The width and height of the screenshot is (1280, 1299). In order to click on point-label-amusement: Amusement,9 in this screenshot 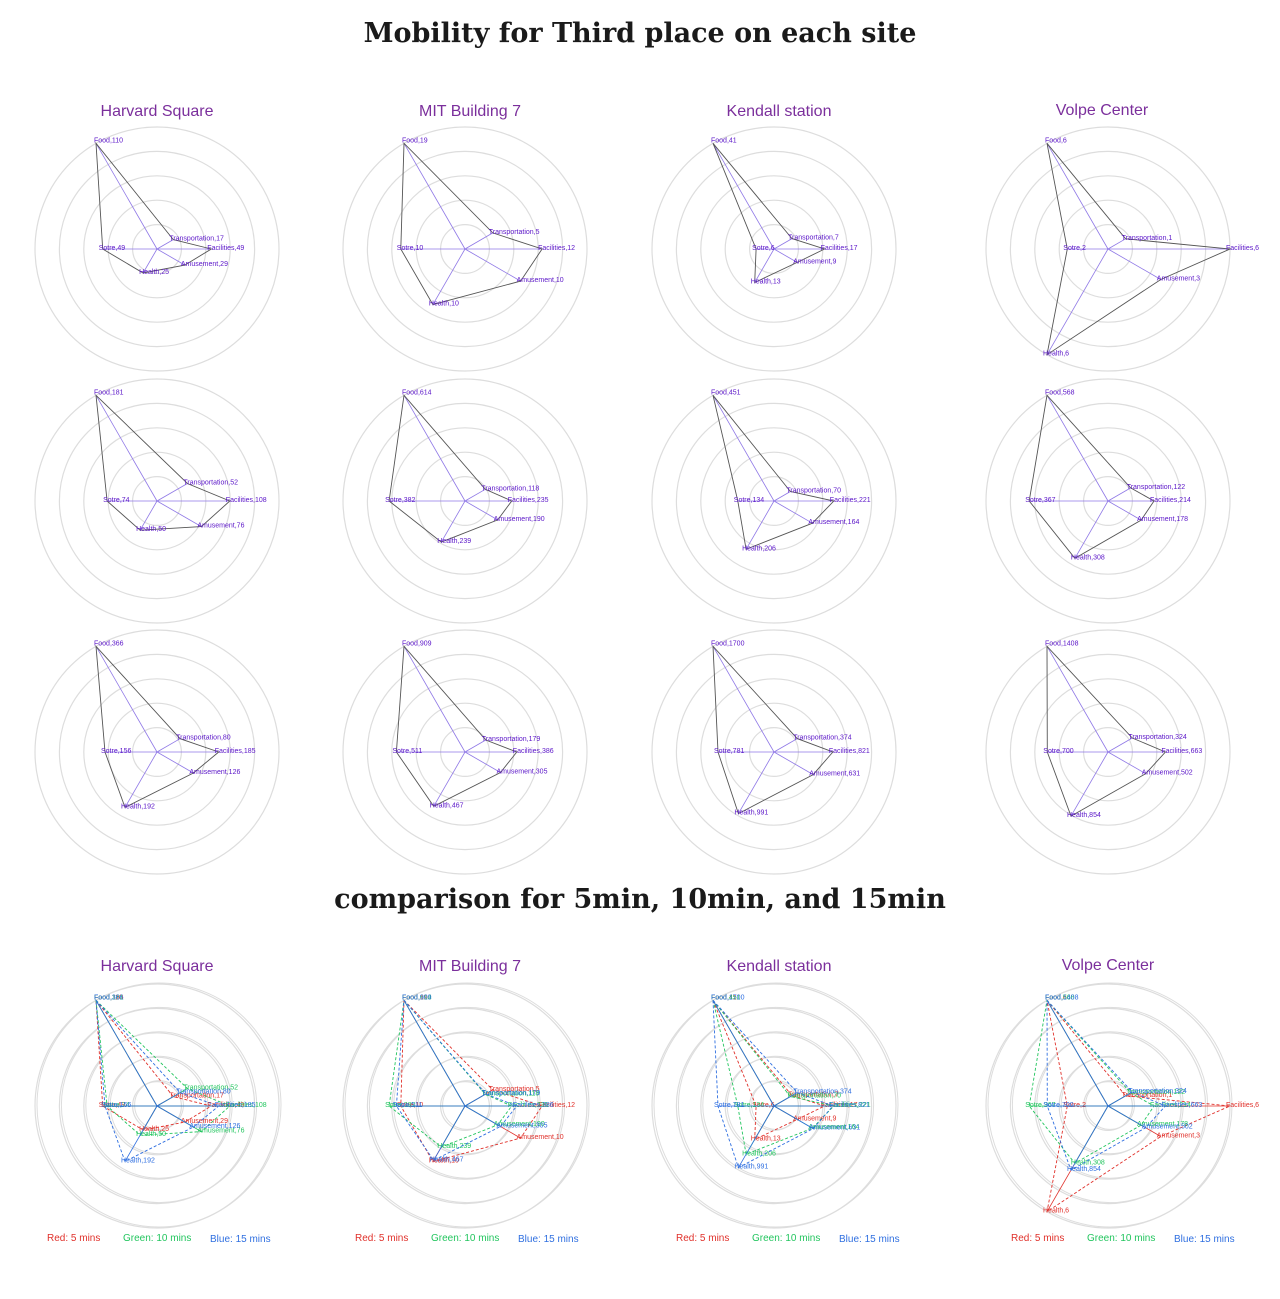, I will do `click(814, 261)`.